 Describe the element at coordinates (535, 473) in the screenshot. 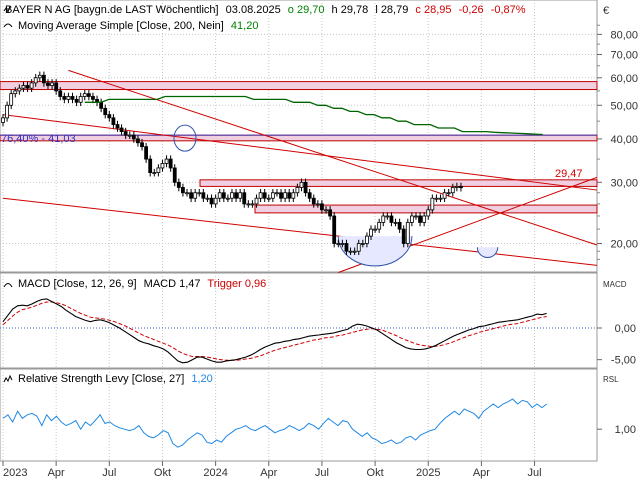

I see `x-tick-label: Jul` at that location.